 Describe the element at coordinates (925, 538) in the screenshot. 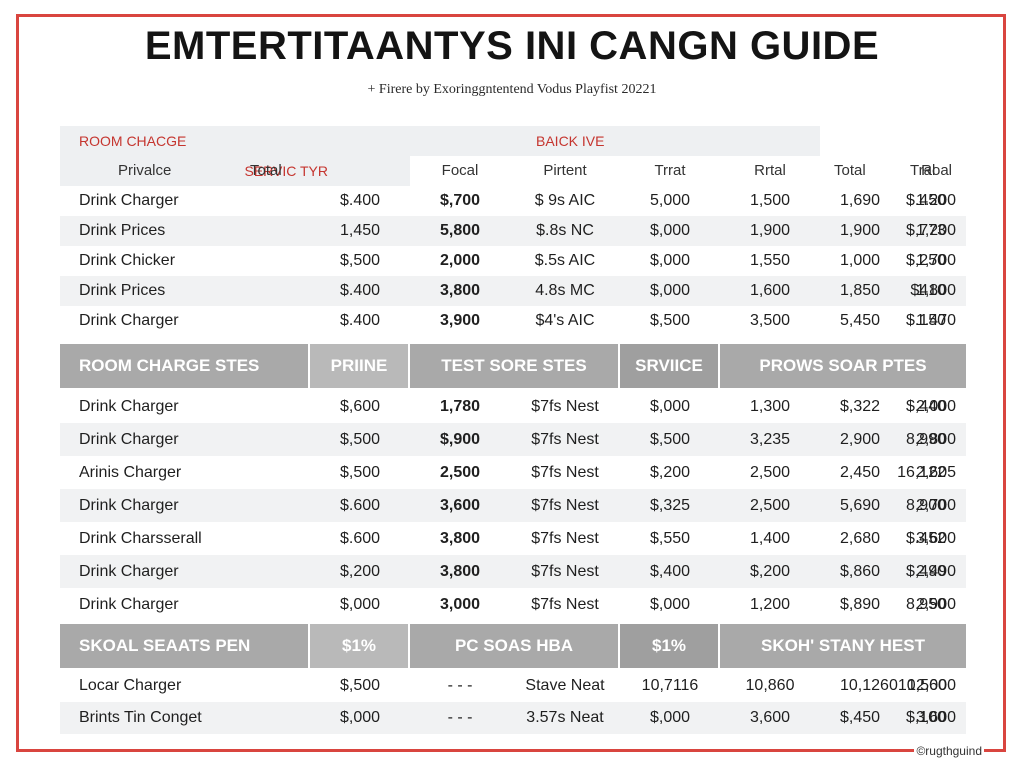

I see `row-value: $.452` at that location.